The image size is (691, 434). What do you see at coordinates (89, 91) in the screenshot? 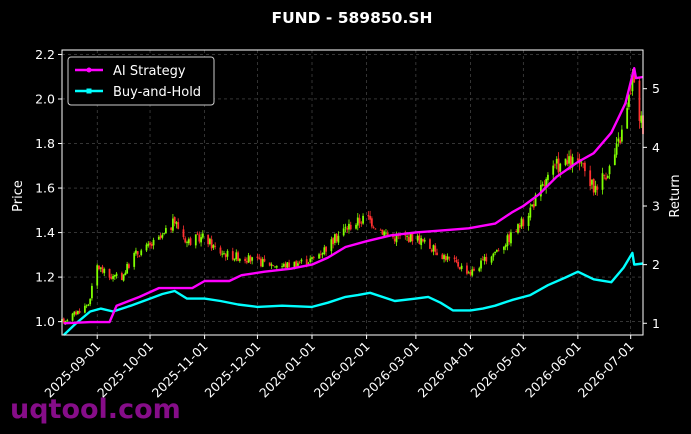
I see `legend-marker-buy-and-hold` at bounding box center [89, 91].